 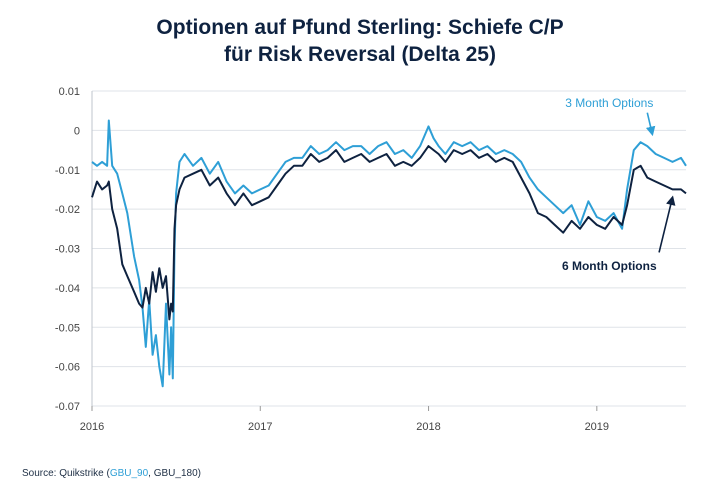 I want to click on chart-title-line-1: Optionen auf Pfund Sterling: Schiefe C/P, so click(x=360, y=27).